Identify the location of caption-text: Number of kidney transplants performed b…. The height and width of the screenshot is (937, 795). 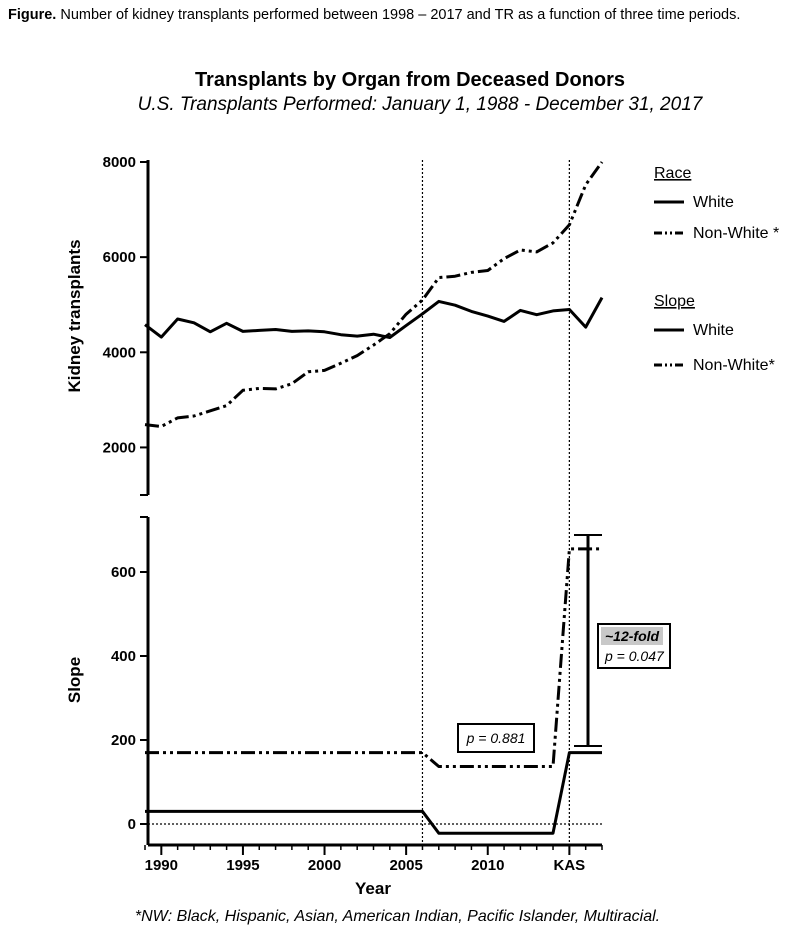
(400, 15).